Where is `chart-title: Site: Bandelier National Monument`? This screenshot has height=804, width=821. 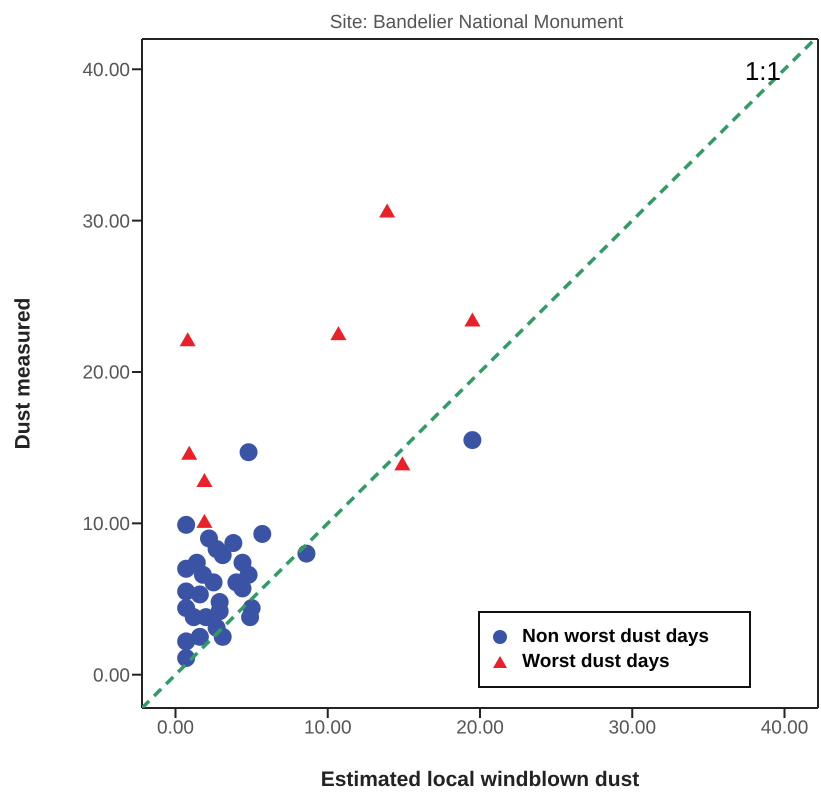
chart-title: Site: Bandelier National Monument is located at coordinates (476, 23).